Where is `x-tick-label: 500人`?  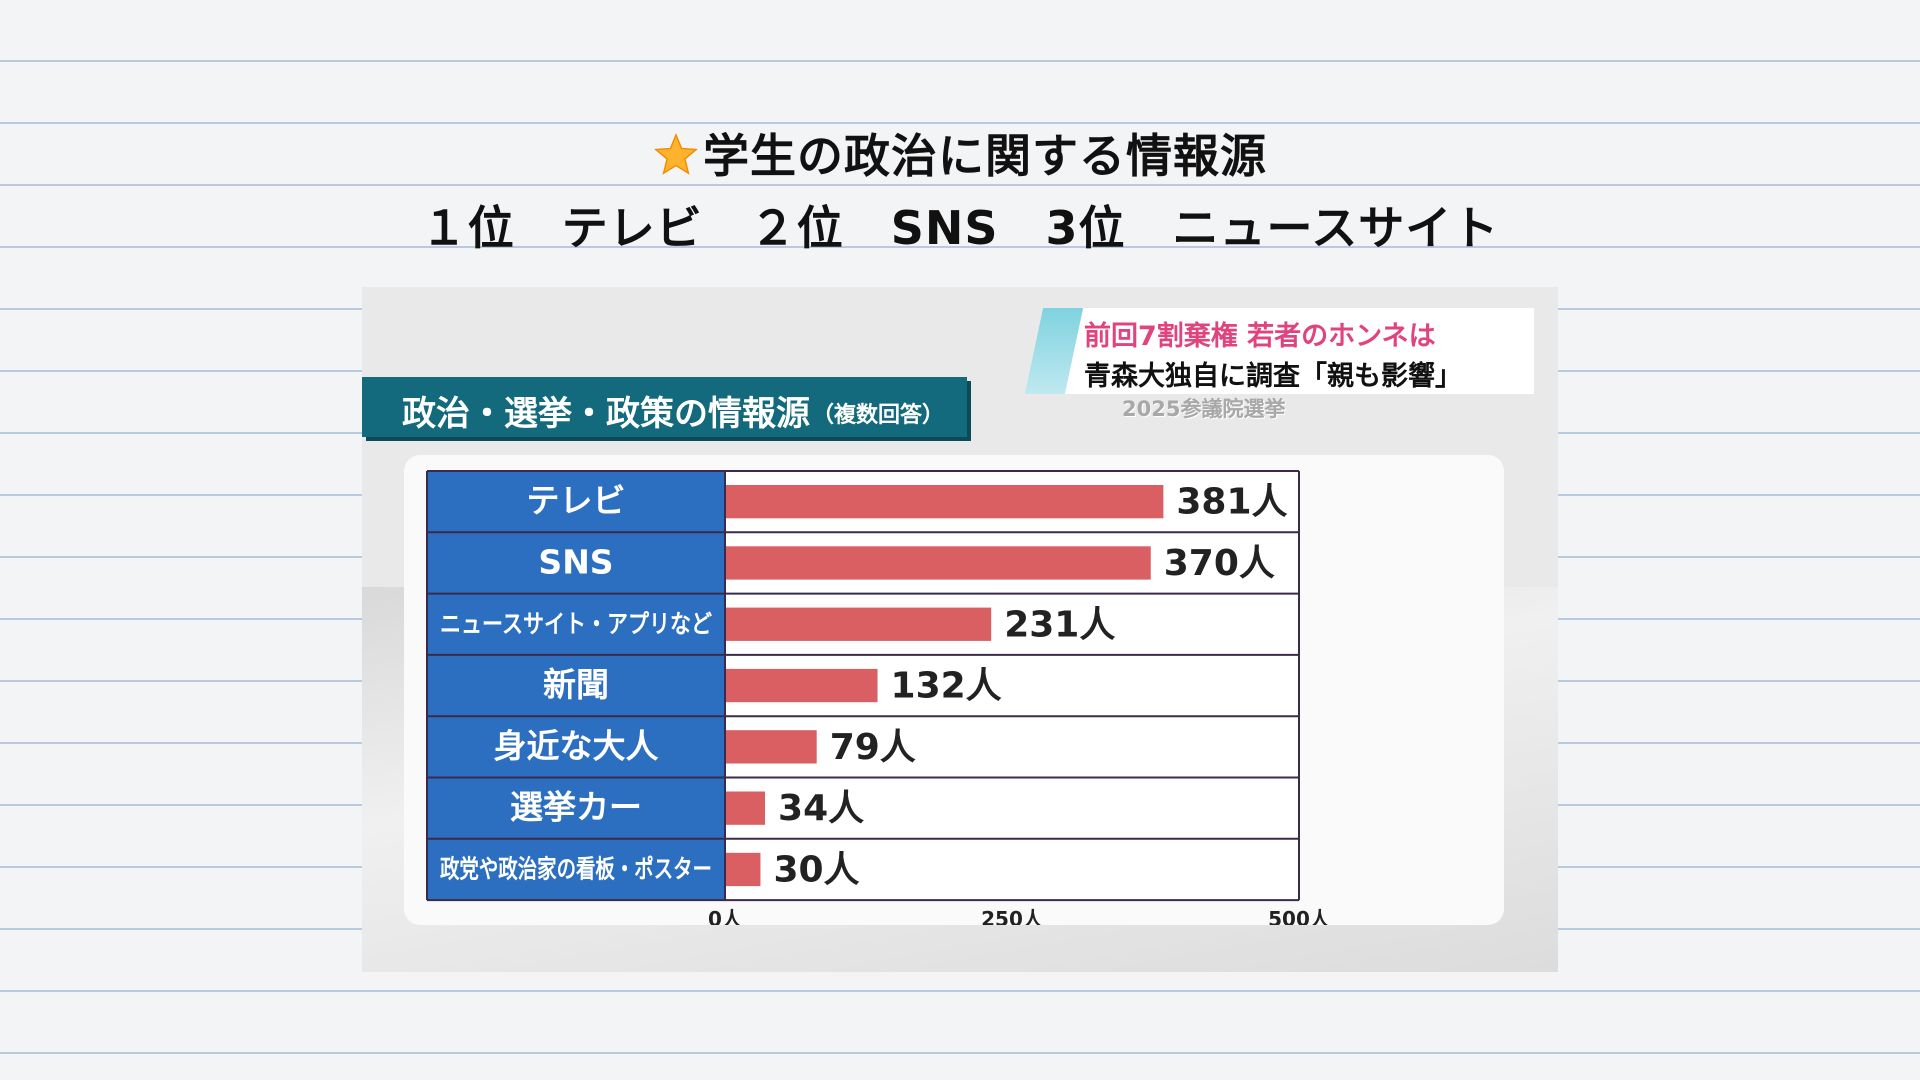 x-tick-label: 500人 is located at coordinates (1299, 916).